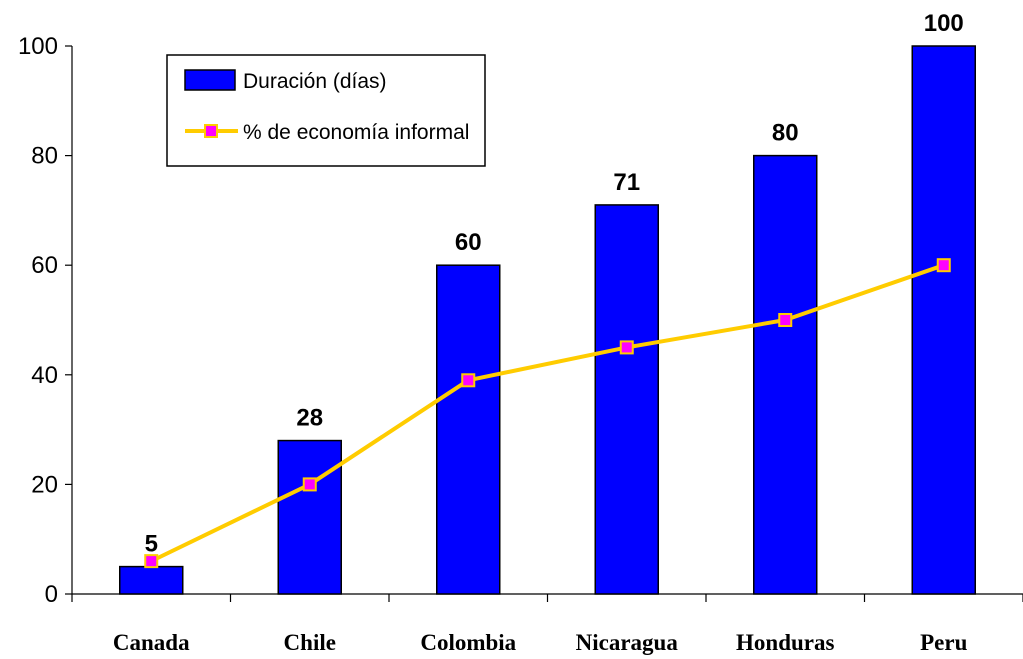 The image size is (1023, 659). What do you see at coordinates (309, 418) in the screenshot?
I see `bar-data-label: 28` at bounding box center [309, 418].